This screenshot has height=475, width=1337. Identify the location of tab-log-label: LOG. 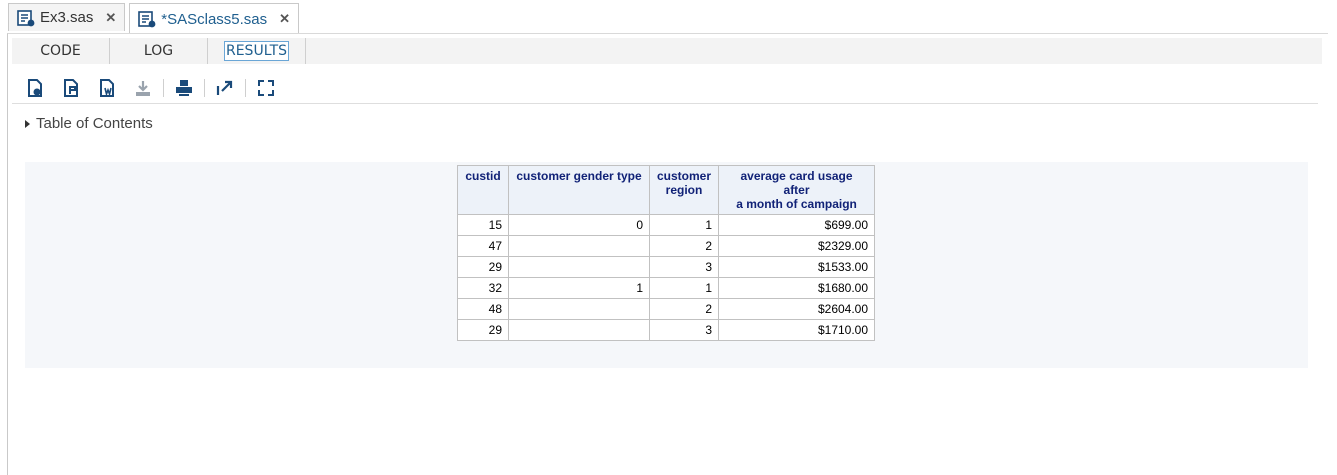
(158, 51).